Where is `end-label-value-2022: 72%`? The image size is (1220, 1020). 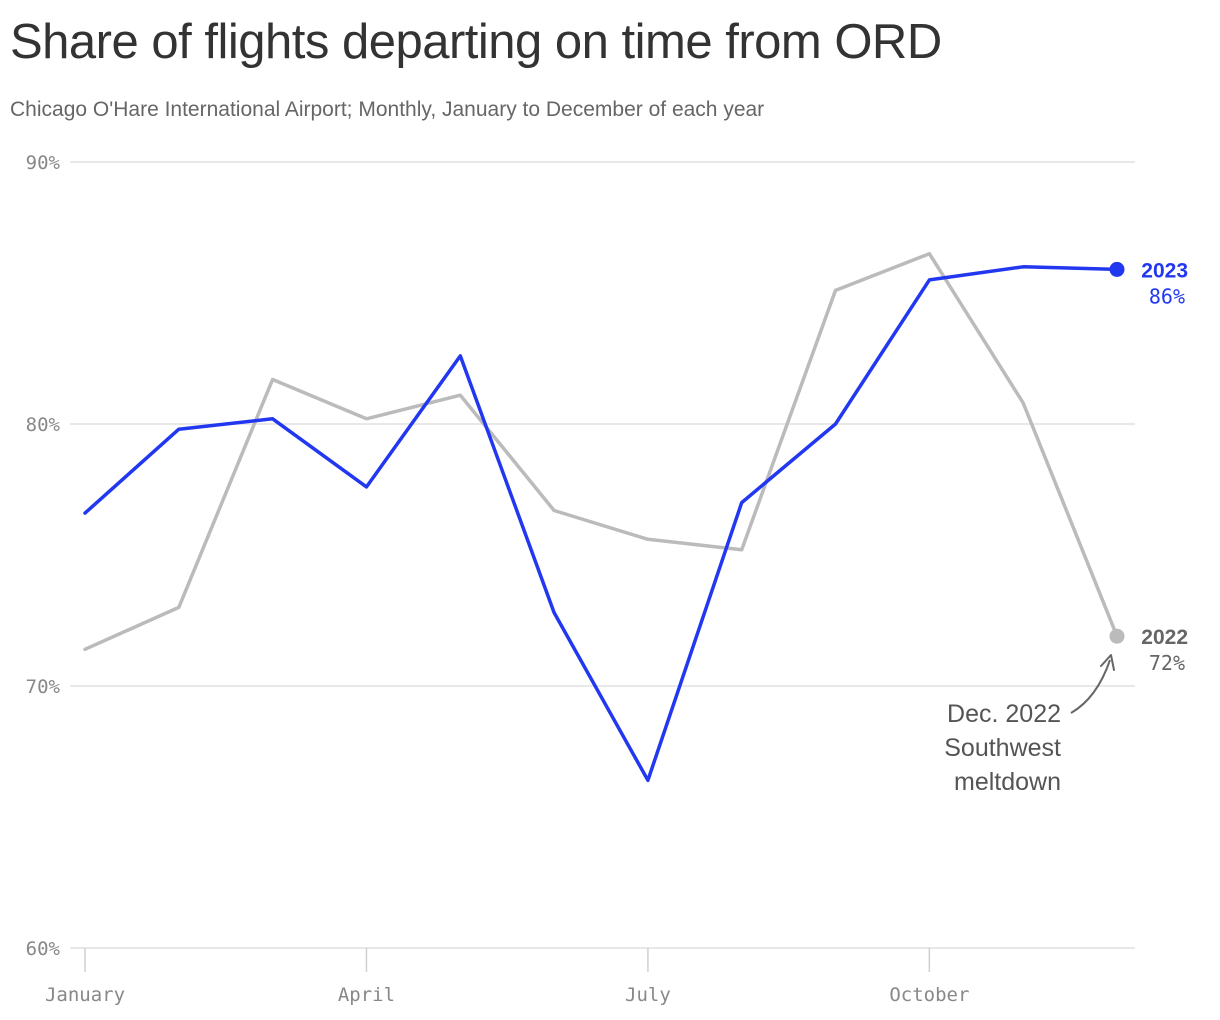
end-label-value-2022: 72% is located at coordinates (1167, 663).